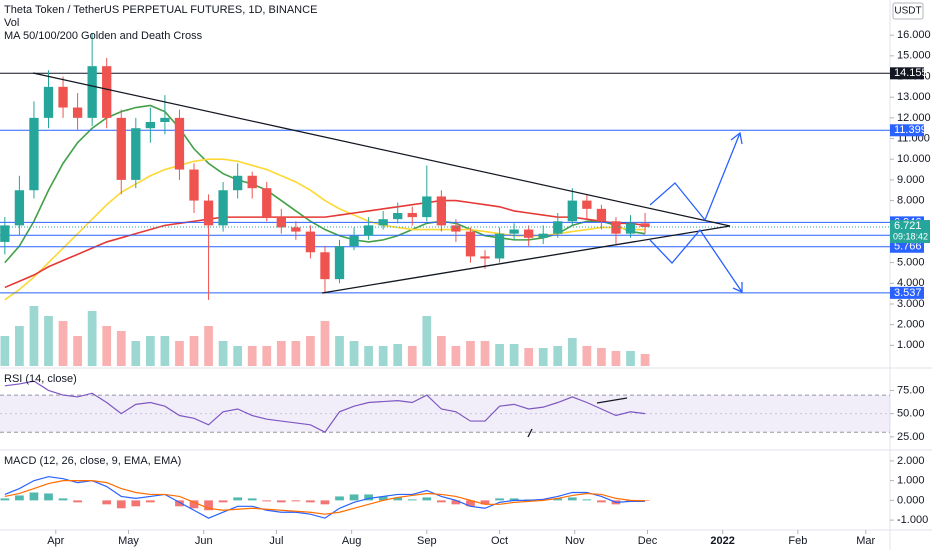 This screenshot has width=932, height=550. I want to click on rsi-line, so click(325, 406).